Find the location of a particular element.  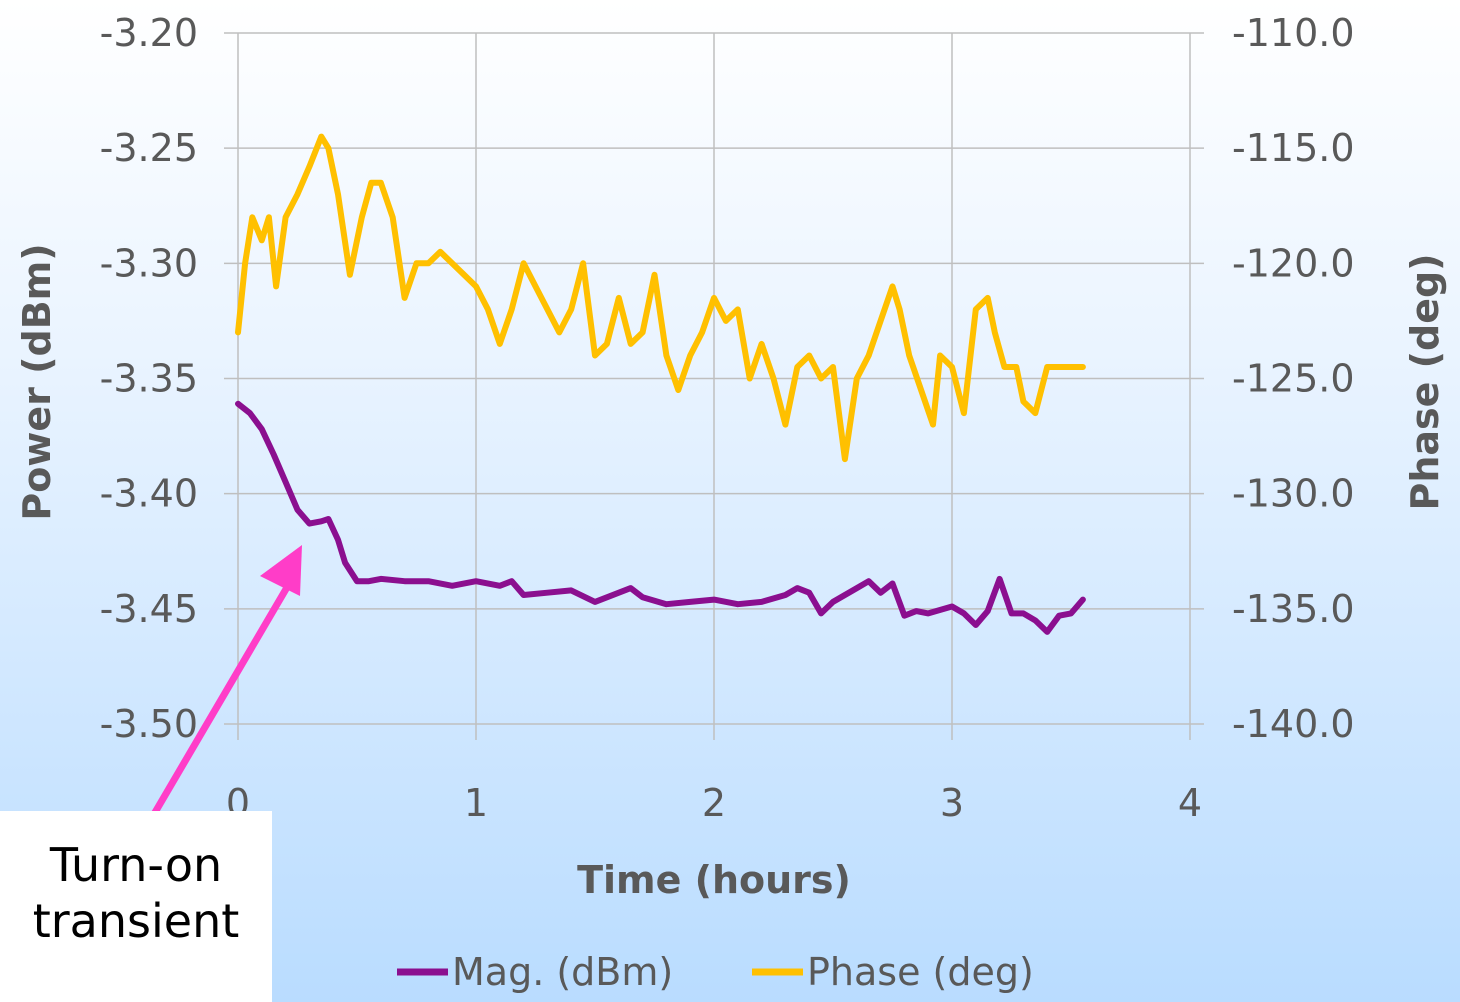

legend-label-phase: Phase (deg) is located at coordinates (920, 972).